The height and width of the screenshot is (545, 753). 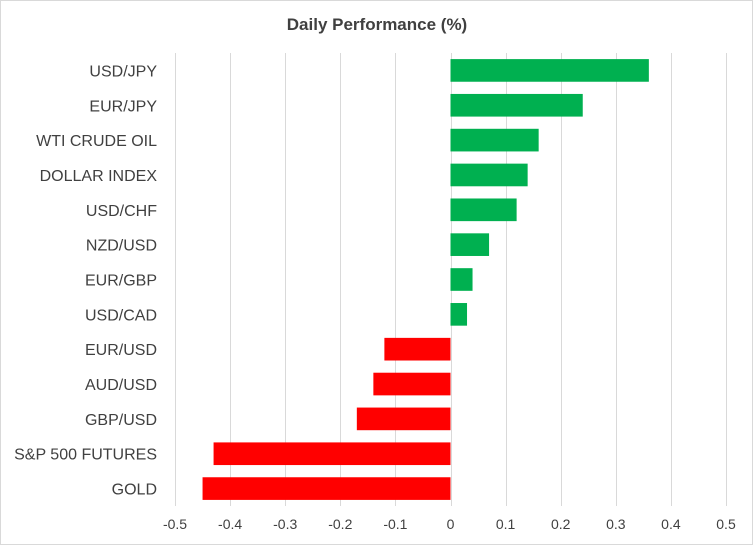 I want to click on category-label: EUR/USD, so click(x=121, y=350).